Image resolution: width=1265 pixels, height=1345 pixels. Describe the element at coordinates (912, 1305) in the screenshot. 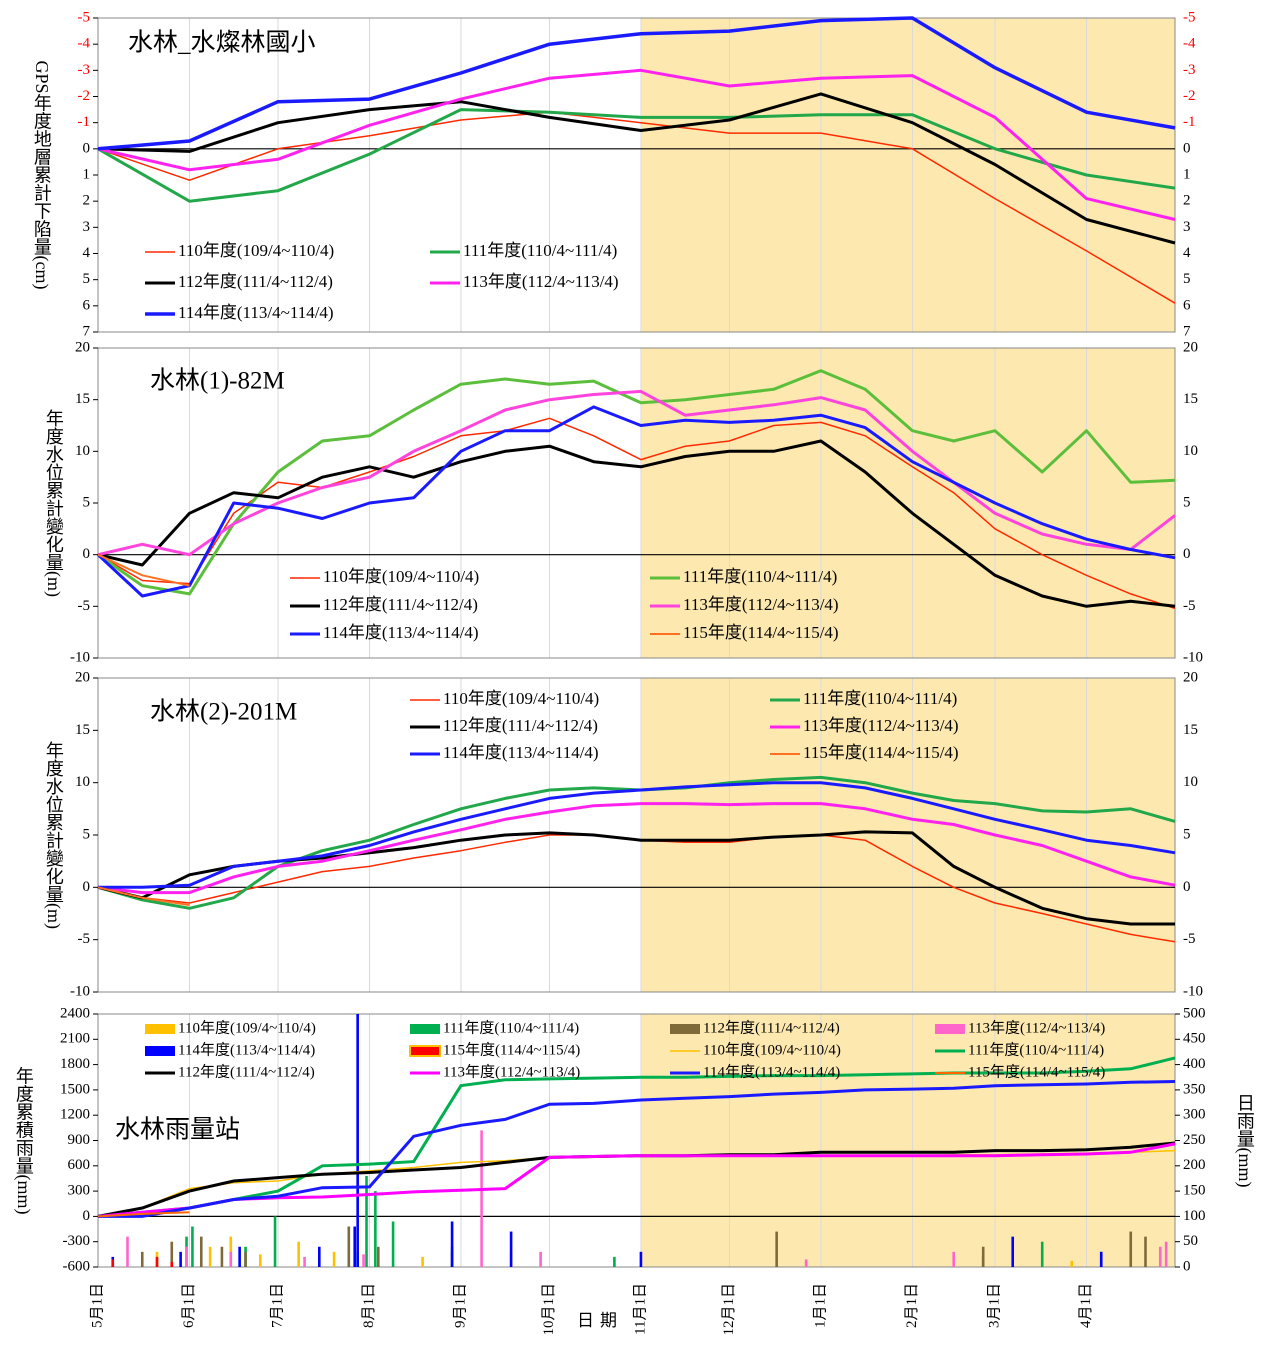

I see `x-tick-label: 2月1日` at that location.